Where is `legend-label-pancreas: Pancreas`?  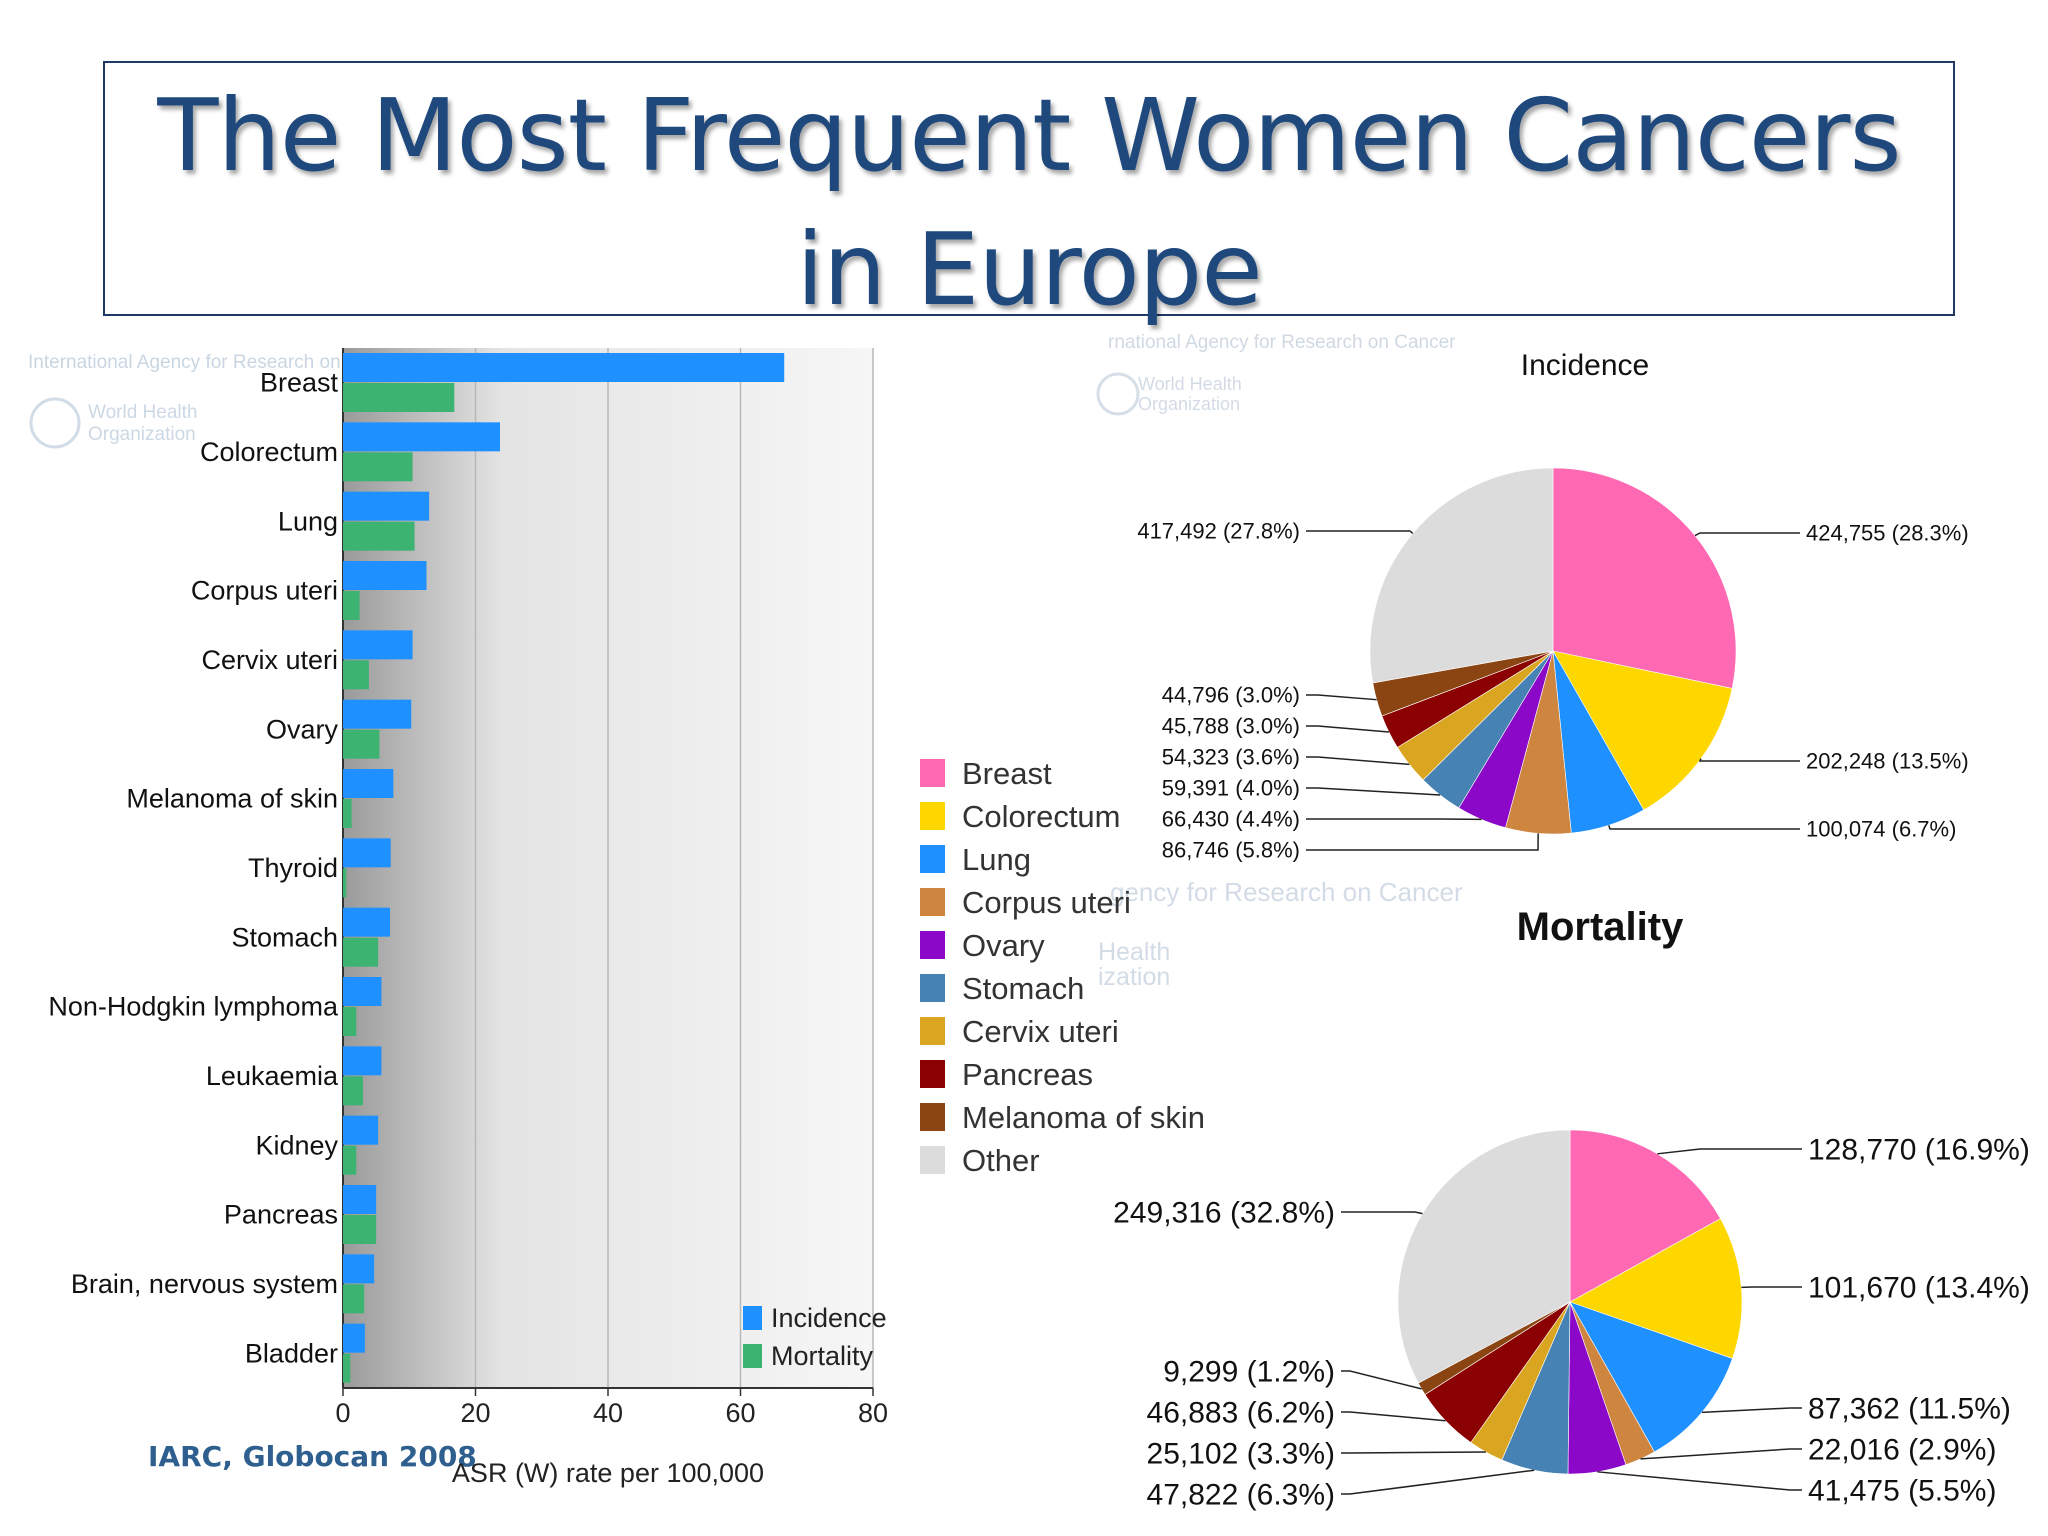
legend-label-pancreas: Pancreas is located at coordinates (1027, 1074).